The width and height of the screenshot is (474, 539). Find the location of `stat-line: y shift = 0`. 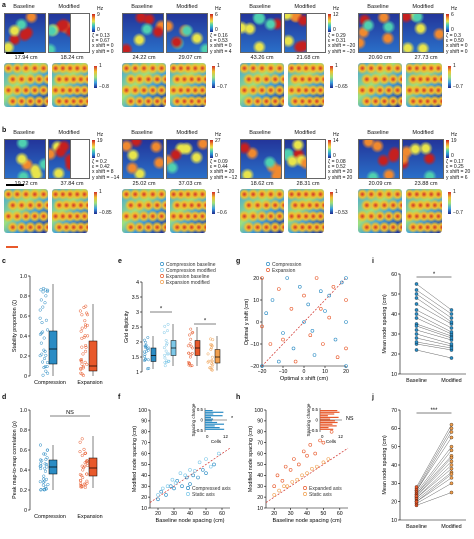

stat-line: y shift = 0 is located at coordinates (457, 51).